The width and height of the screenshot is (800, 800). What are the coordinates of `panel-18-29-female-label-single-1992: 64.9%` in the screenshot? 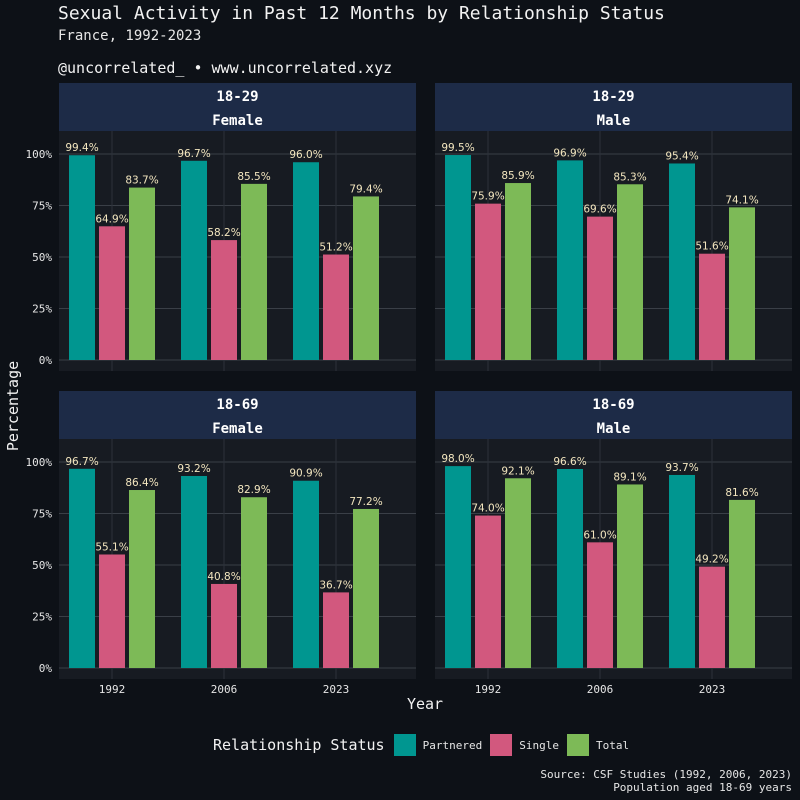 It's located at (111, 219).